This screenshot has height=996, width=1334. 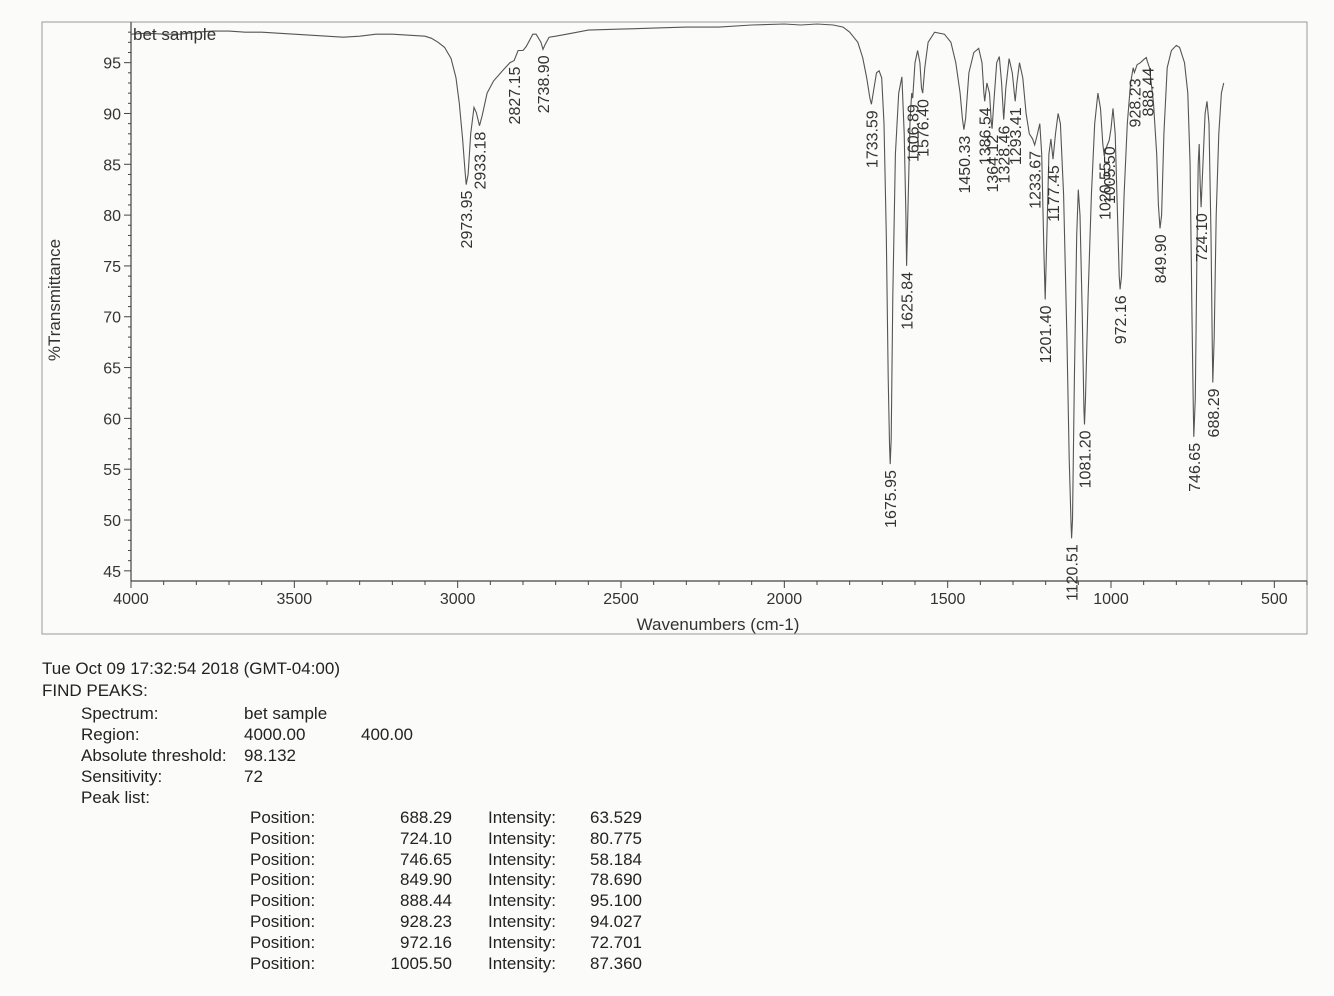 I want to click on region-label: Region:, so click(x=110, y=734).